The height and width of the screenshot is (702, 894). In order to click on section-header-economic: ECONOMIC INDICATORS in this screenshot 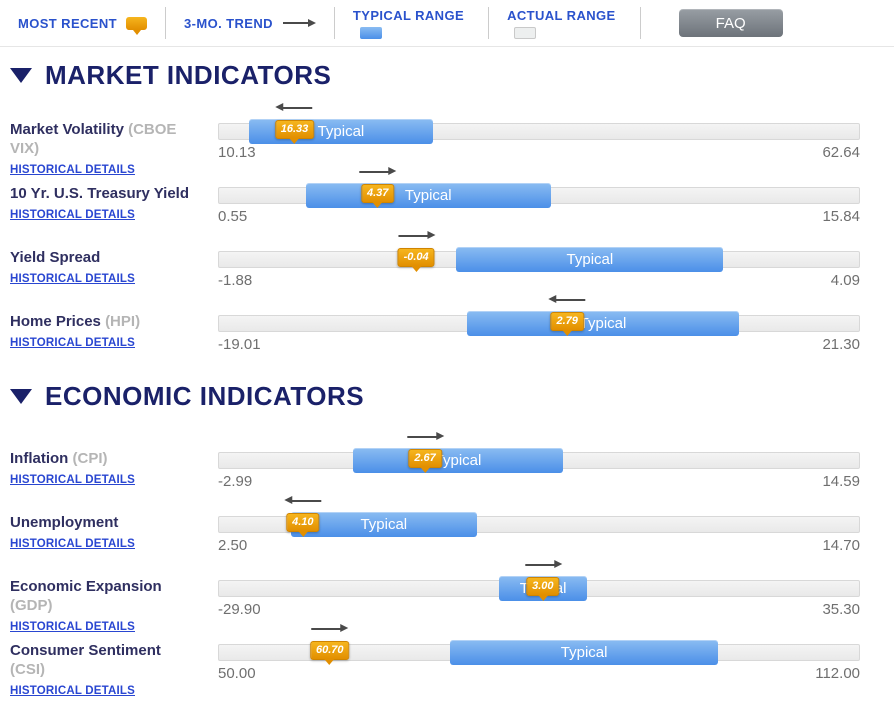, I will do `click(447, 392)`.